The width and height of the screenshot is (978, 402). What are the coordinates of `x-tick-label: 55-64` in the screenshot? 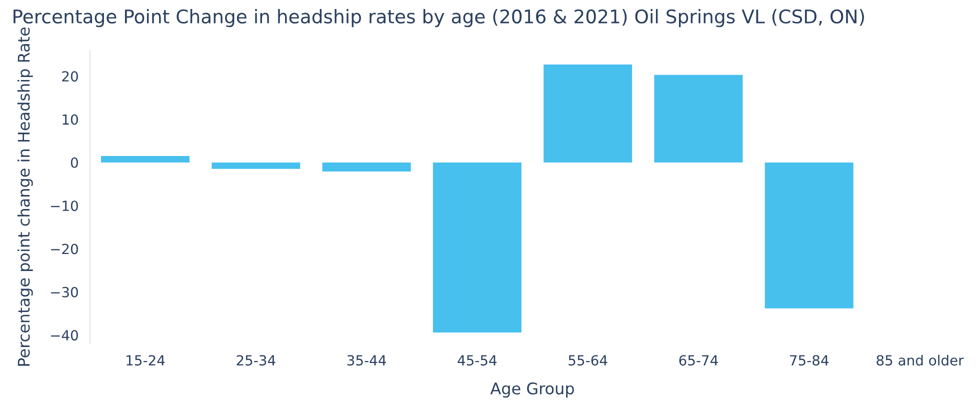 It's located at (588, 360).